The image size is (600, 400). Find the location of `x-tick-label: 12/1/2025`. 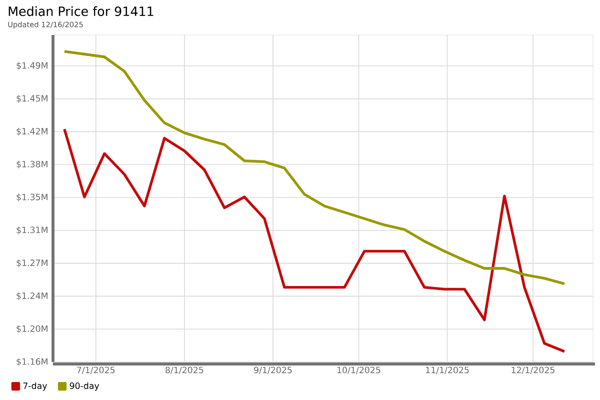

x-tick-label: 12/1/2025 is located at coordinates (533, 370).